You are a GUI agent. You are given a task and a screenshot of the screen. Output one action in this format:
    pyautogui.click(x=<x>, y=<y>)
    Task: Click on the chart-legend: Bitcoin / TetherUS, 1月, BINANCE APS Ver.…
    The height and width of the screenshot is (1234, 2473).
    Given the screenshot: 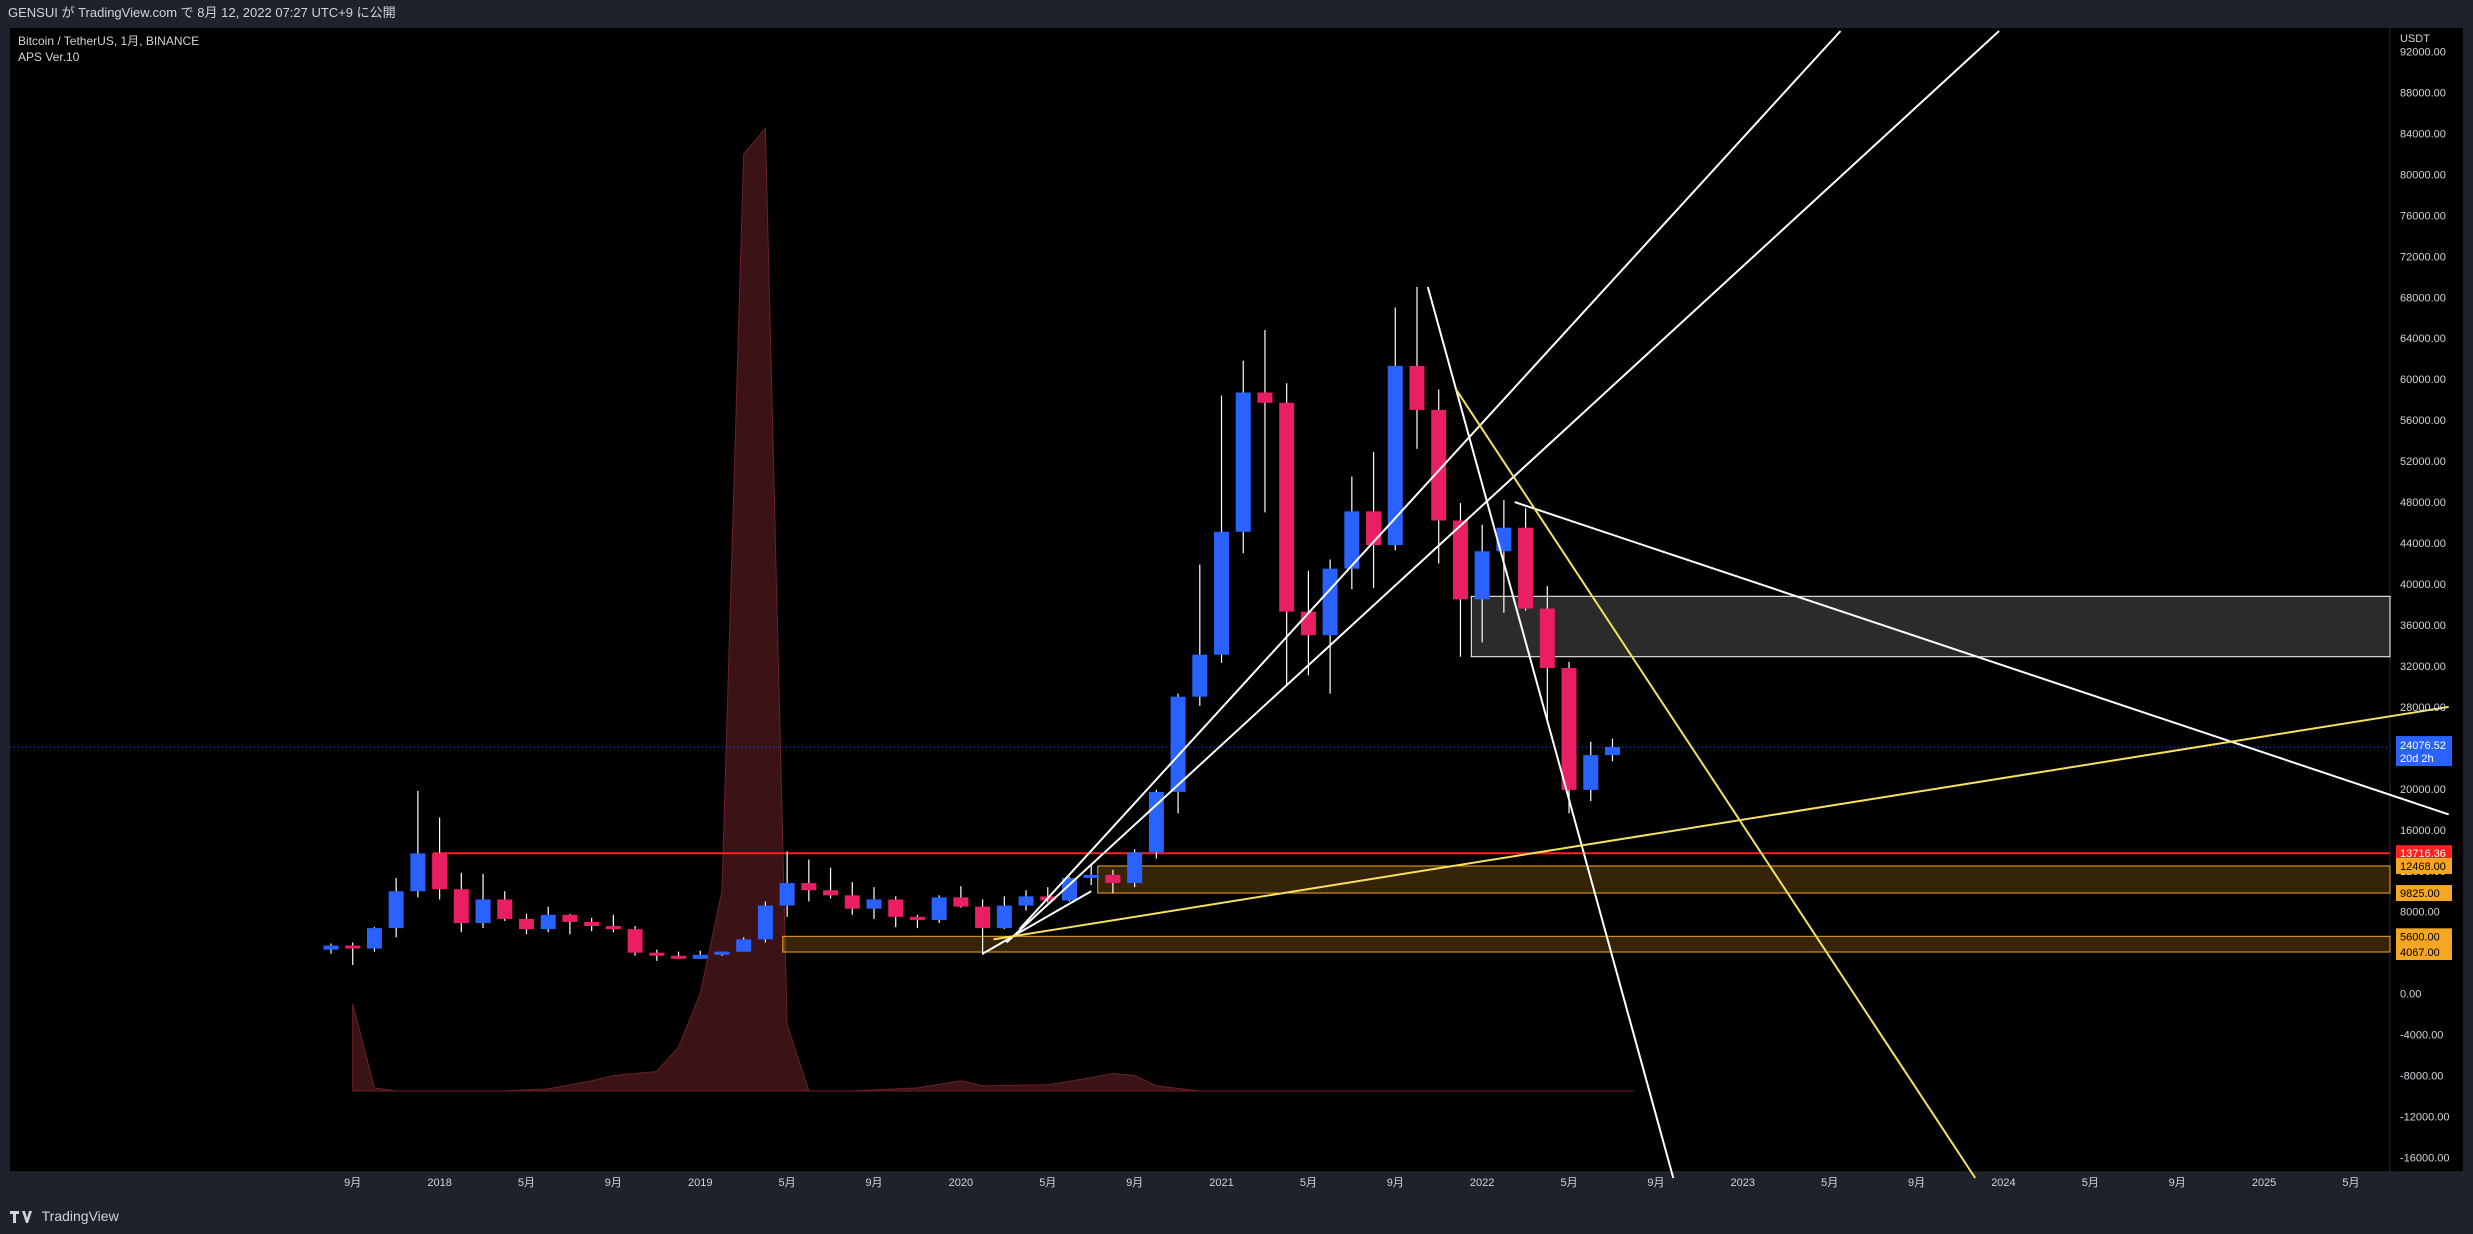 What is the action you would take?
    pyautogui.click(x=108, y=49)
    